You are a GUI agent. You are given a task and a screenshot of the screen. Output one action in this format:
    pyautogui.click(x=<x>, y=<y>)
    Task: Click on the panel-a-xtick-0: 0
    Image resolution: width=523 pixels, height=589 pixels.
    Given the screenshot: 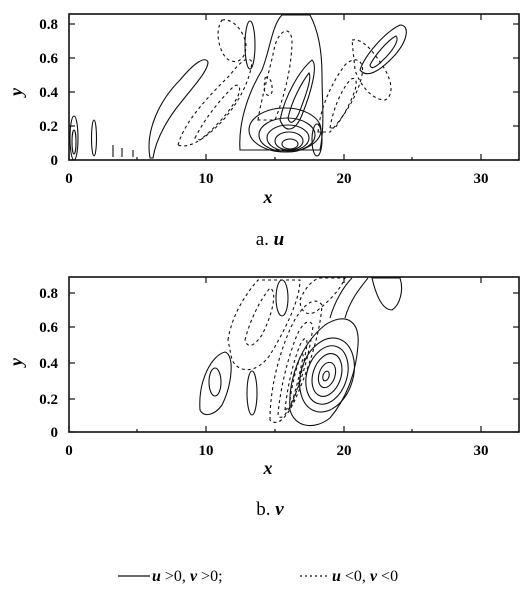 What is the action you would take?
    pyautogui.click(x=69, y=179)
    